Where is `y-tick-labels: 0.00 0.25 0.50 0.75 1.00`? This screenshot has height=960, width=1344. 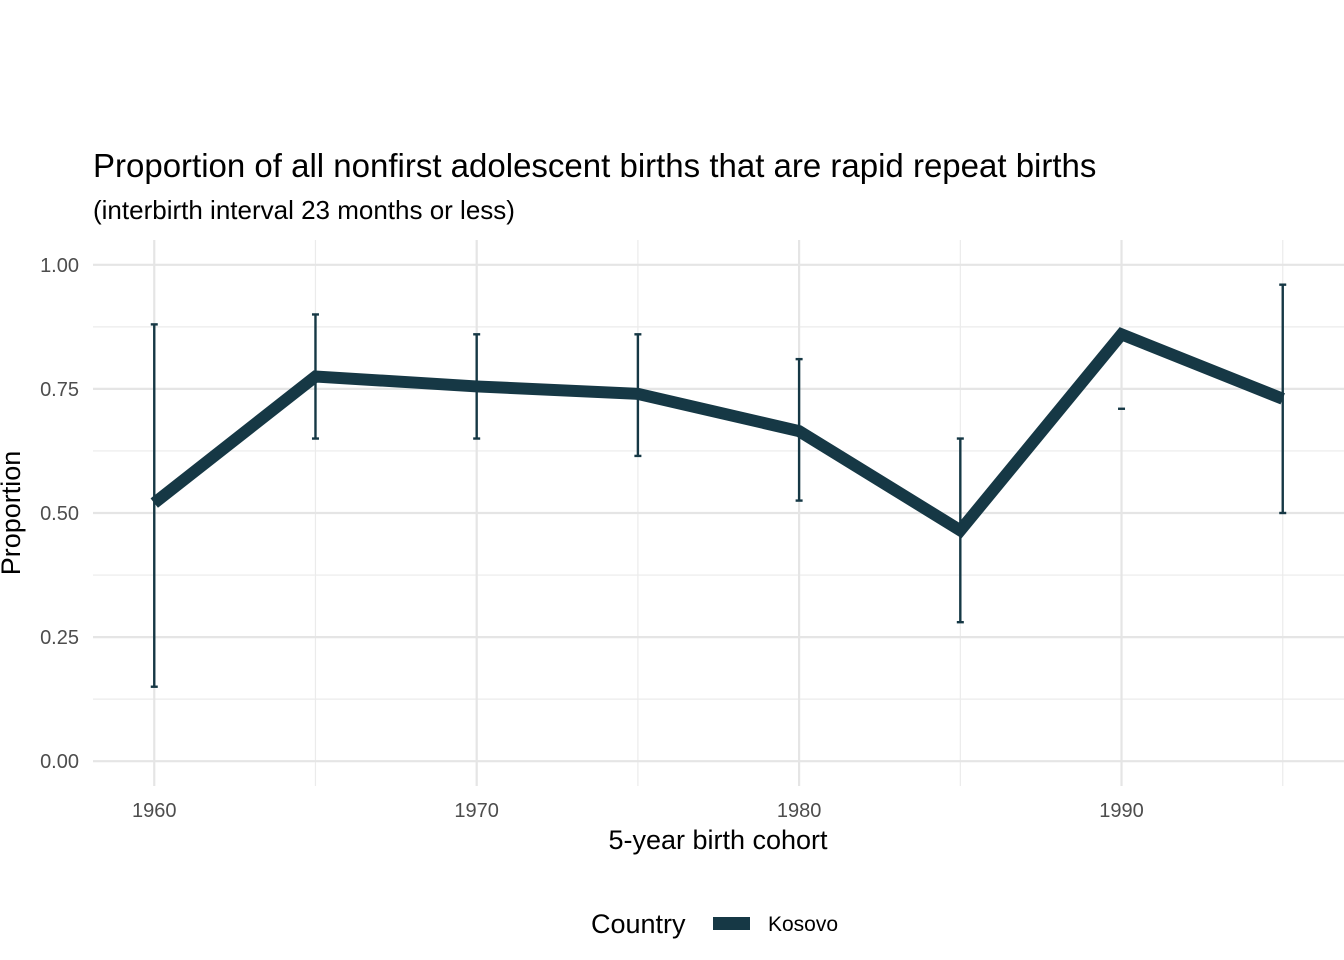 y-tick-labels: 0.00 0.25 0.50 0.75 1.00 is located at coordinates (59, 514).